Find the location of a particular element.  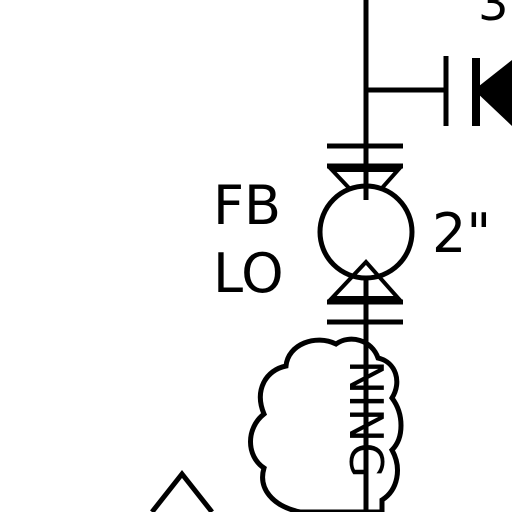

valve-lower-triangle is located at coordinates (365, 279).